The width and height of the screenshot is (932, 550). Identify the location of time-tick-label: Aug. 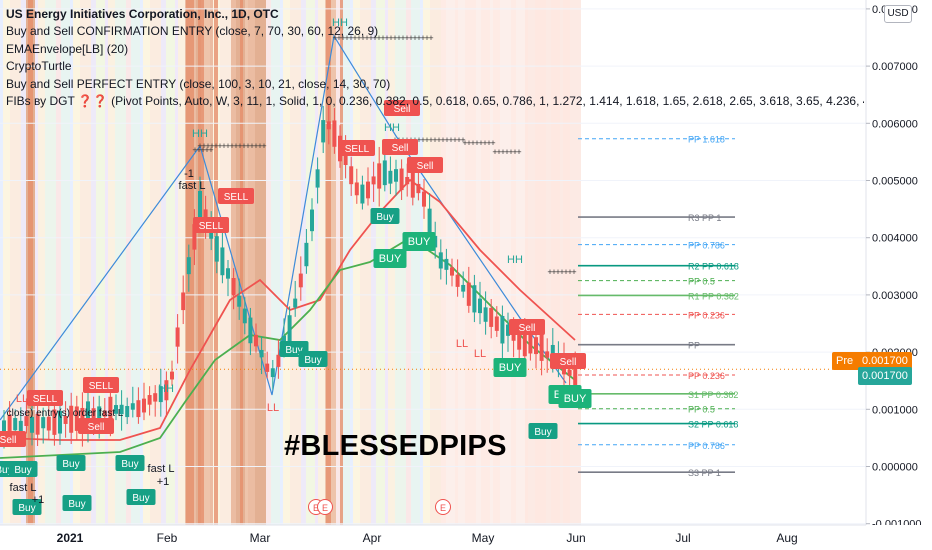
(786, 538).